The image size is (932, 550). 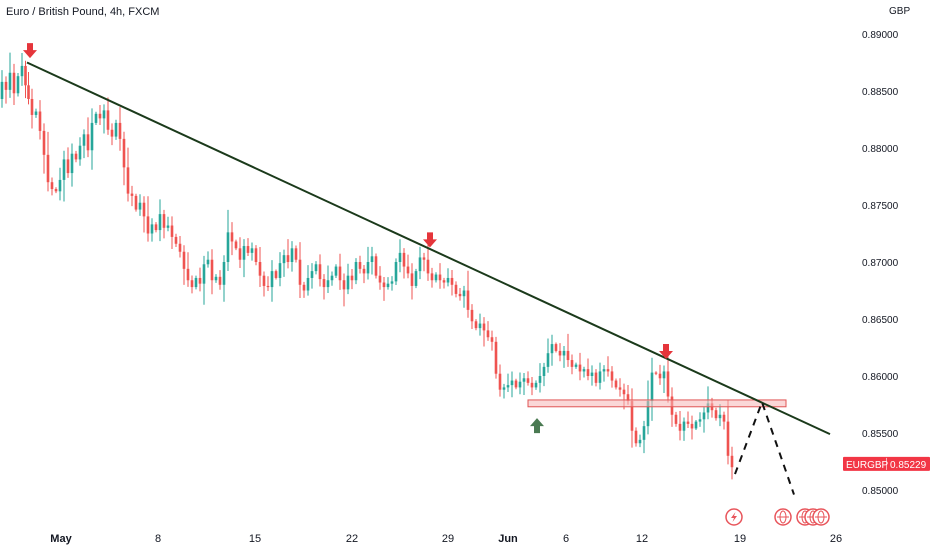 I want to click on y-tick-label: 0.86500, so click(x=880, y=320).